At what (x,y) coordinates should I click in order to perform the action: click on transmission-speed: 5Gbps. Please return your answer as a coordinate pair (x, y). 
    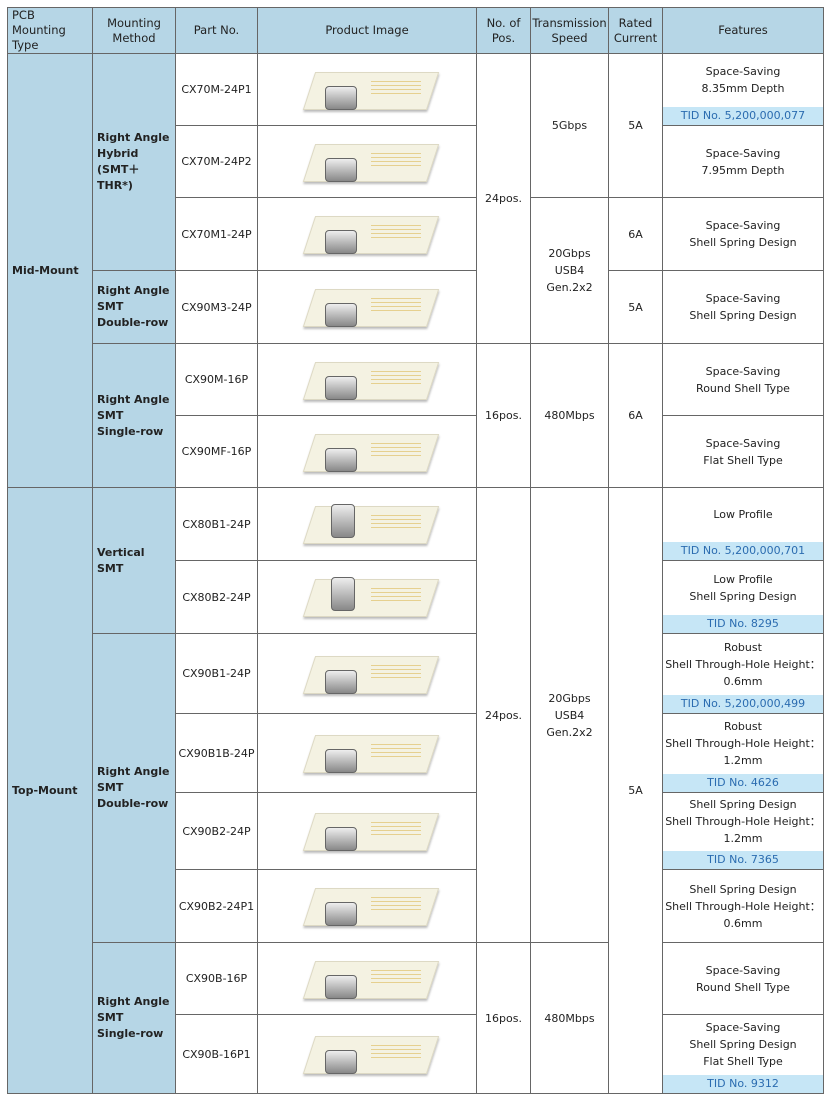
    Looking at the image, I should click on (569, 125).